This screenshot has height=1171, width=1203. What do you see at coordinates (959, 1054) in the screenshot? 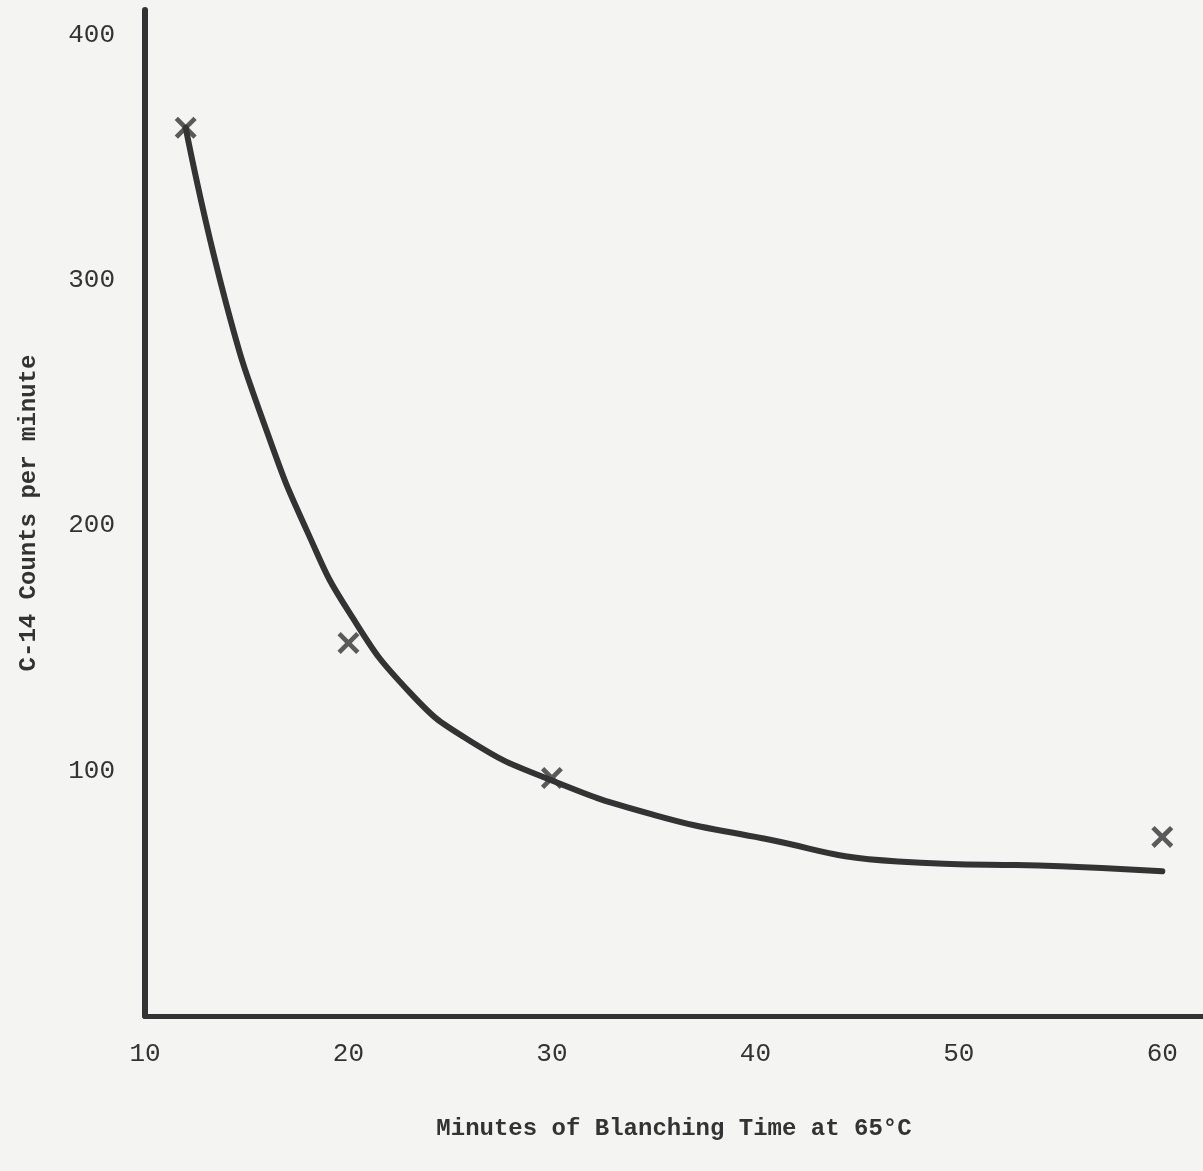
I see `x-tick-label: 50` at bounding box center [959, 1054].